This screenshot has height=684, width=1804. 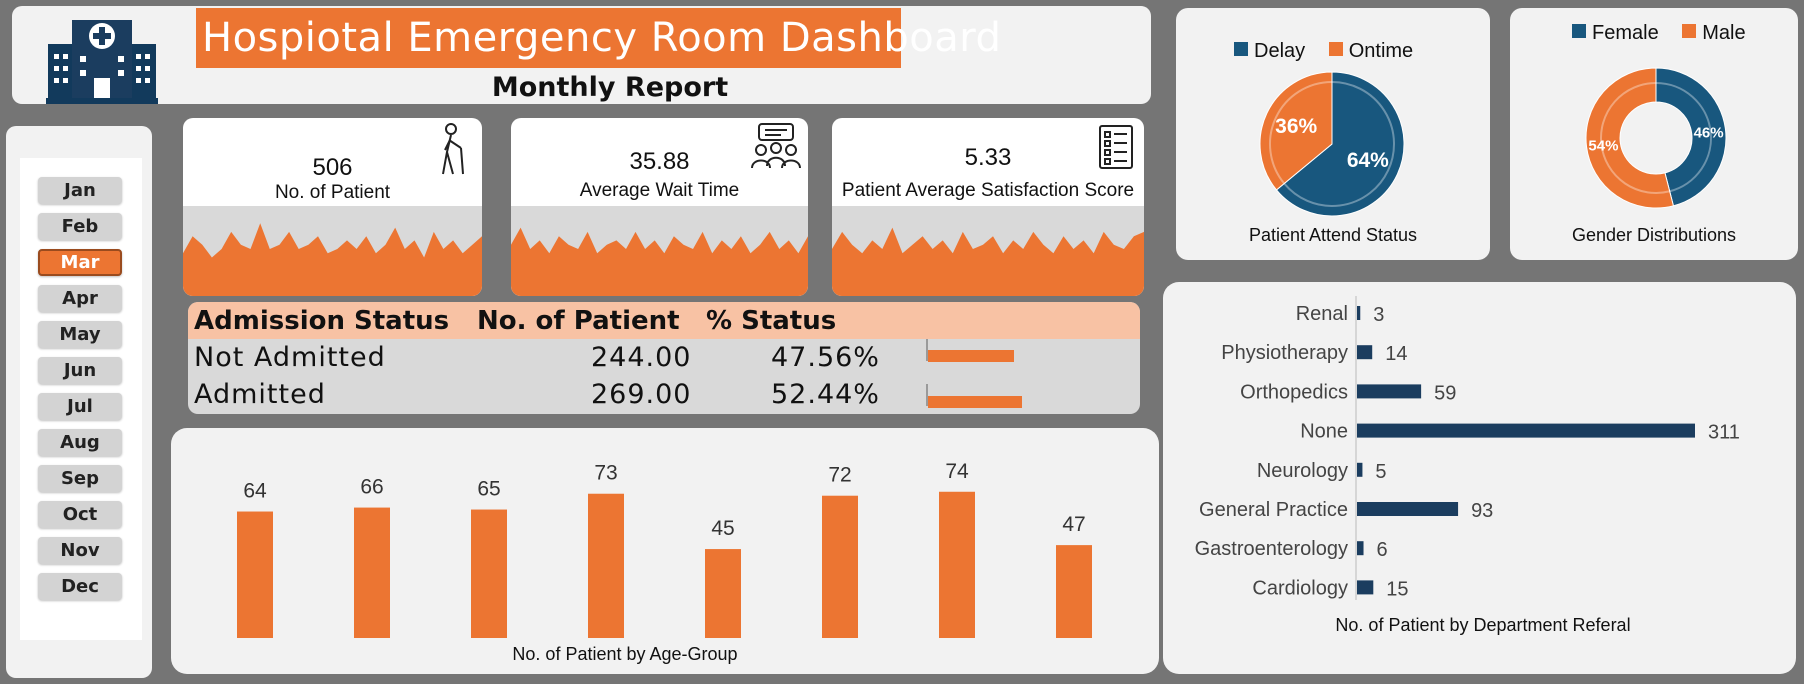 I want to click on month-button-jan: Jan, so click(x=80, y=190).